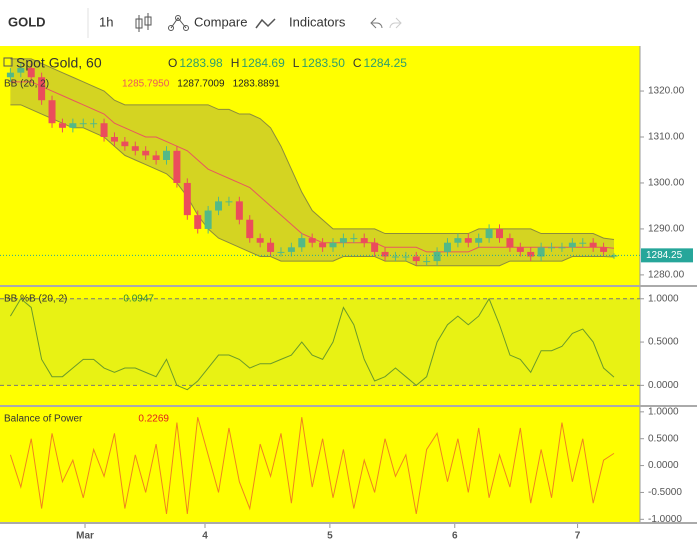 This screenshot has width=697, height=557. Describe the element at coordinates (143, 22) in the screenshot. I see `candles-icon` at that location.